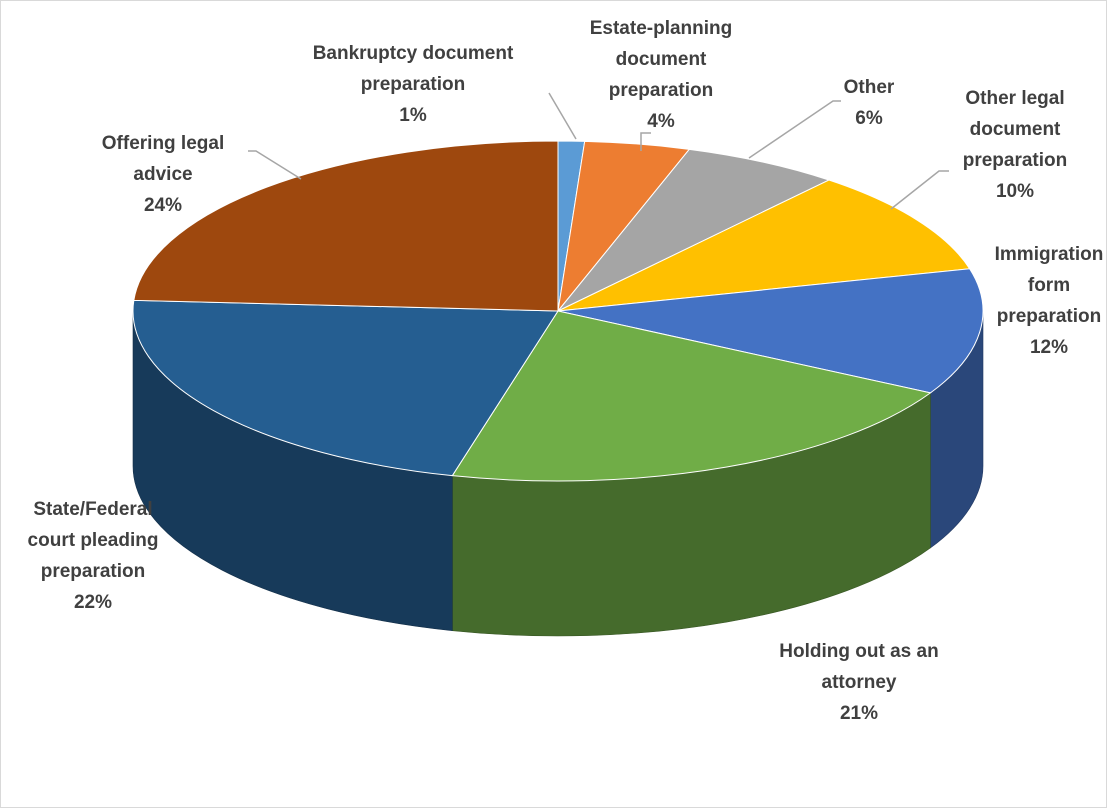 This screenshot has height=808, width=1107. I want to click on slice-label: Immigration form preparation 12%, so click(1049, 301).